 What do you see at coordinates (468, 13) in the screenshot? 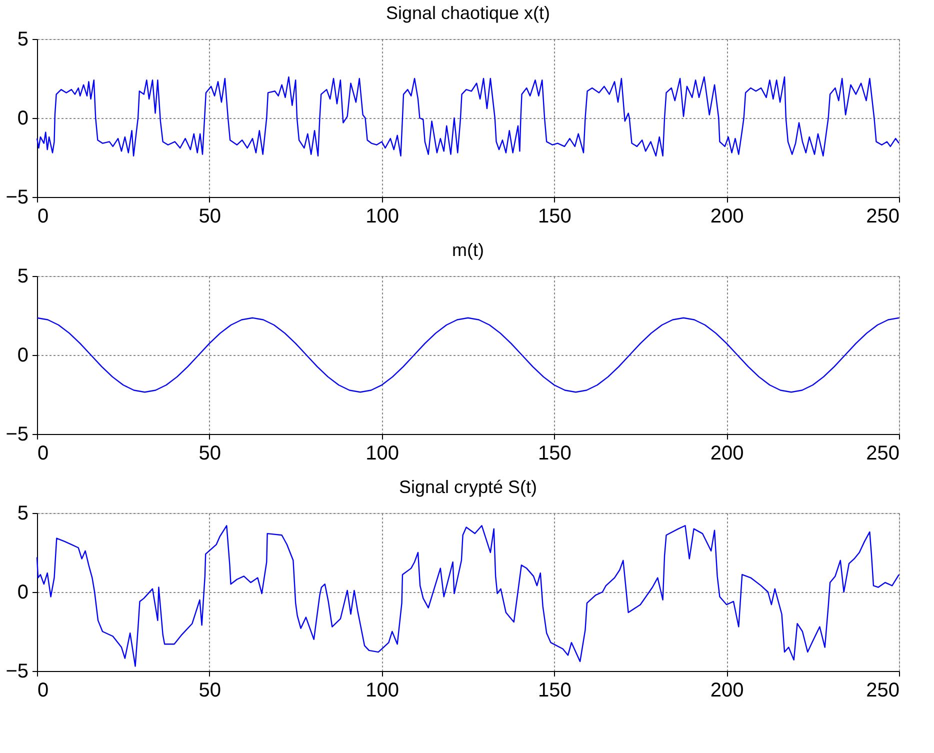
I see `chart-title: Signal chaotique x(t)` at bounding box center [468, 13].